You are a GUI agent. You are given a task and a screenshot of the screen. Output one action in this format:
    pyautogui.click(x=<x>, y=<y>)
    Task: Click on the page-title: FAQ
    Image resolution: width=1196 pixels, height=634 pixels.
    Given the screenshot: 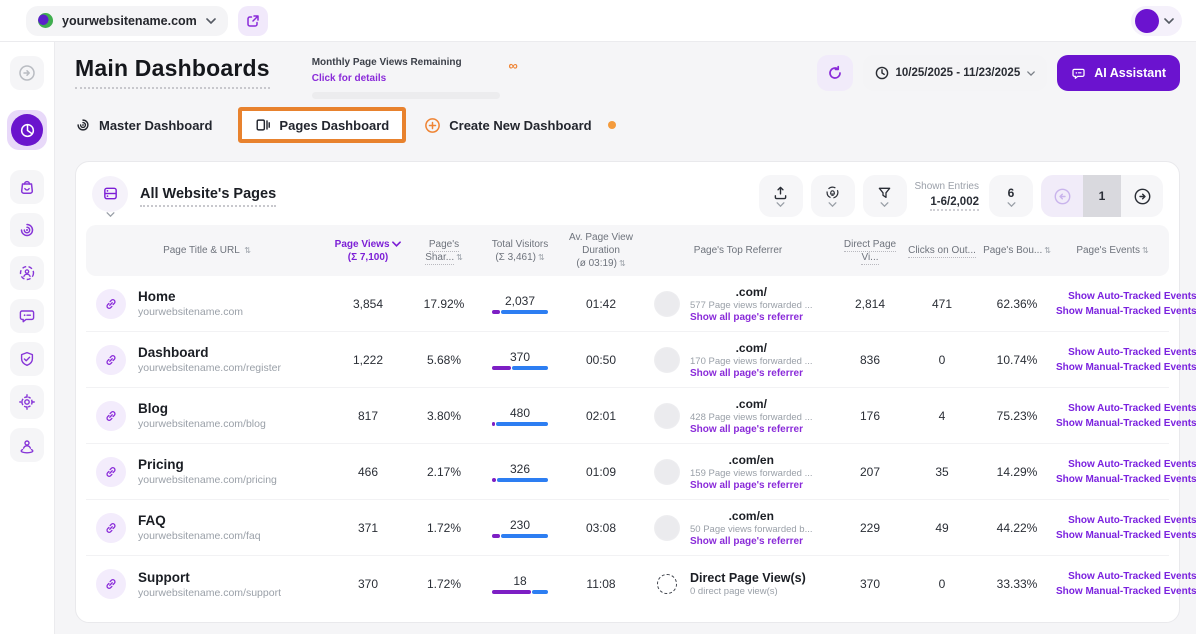 What is the action you would take?
    pyautogui.click(x=152, y=520)
    